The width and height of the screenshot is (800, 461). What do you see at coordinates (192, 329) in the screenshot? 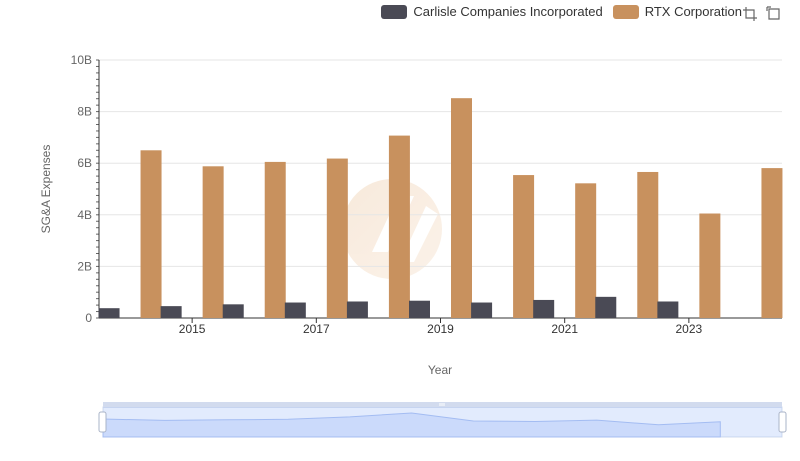
I see `x-tick-label: 2015` at bounding box center [192, 329].